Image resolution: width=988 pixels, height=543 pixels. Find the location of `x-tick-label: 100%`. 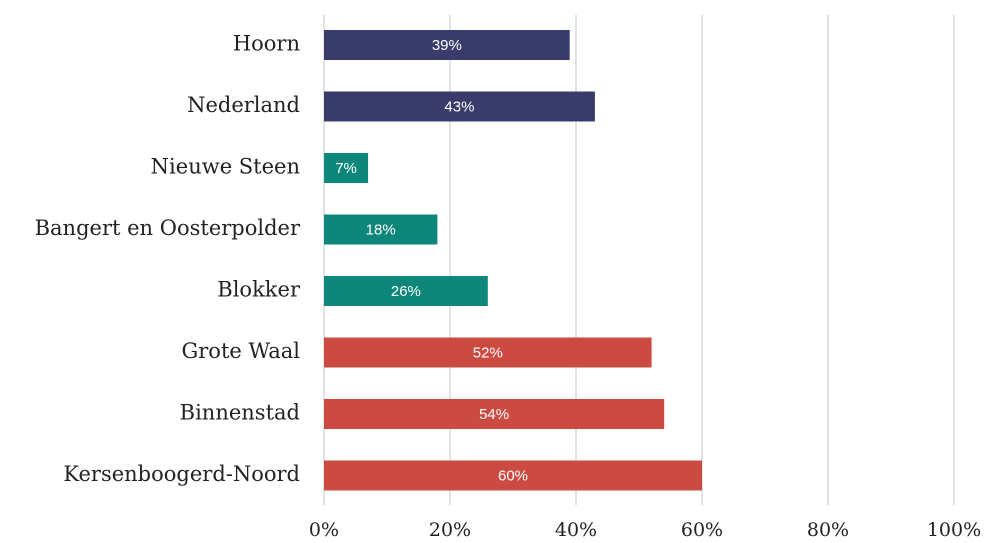

x-tick-label: 100% is located at coordinates (954, 530).